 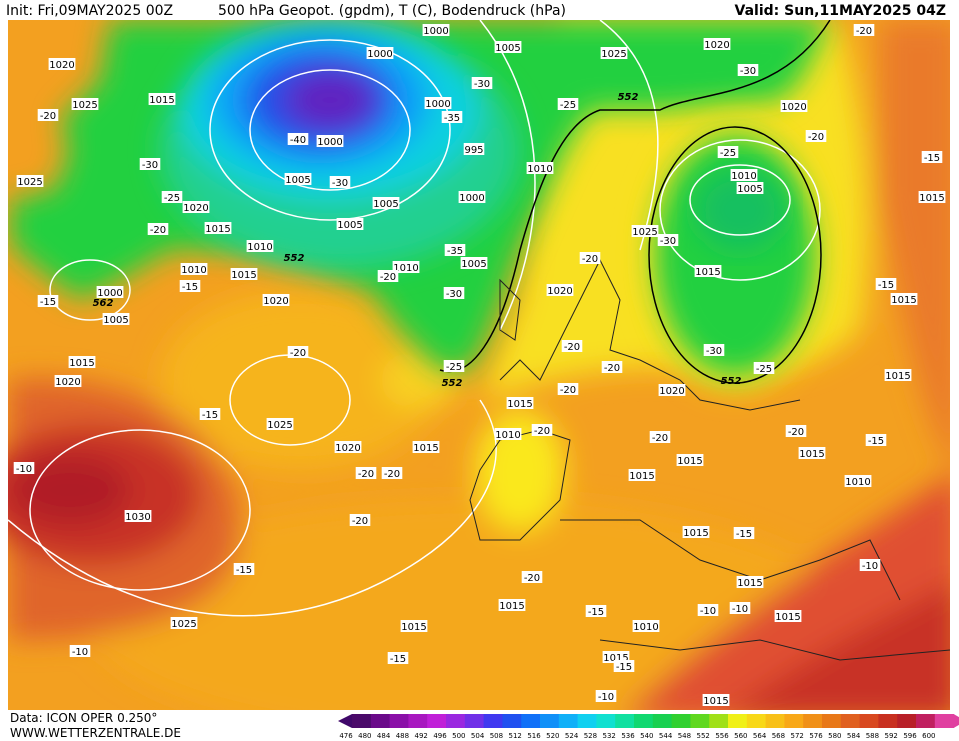 I want to click on contour-label: 1030, so click(x=137, y=517).